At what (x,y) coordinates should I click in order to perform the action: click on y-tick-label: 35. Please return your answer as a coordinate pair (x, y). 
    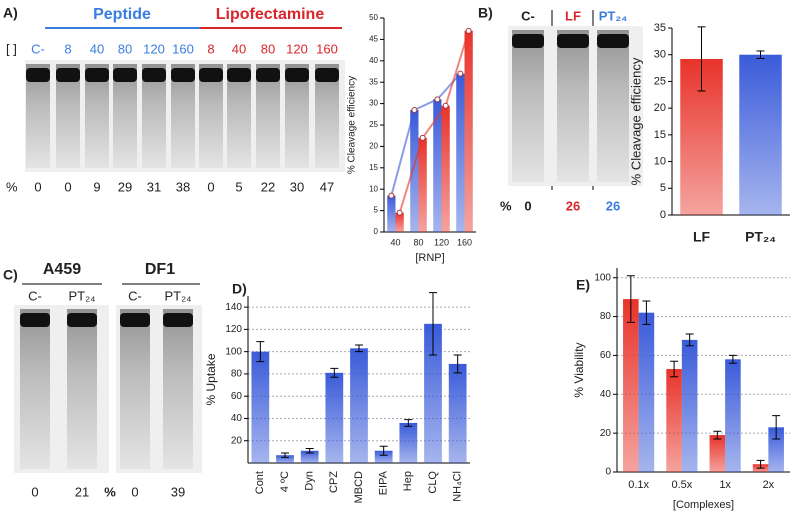
    Looking at the image, I should click on (373, 81).